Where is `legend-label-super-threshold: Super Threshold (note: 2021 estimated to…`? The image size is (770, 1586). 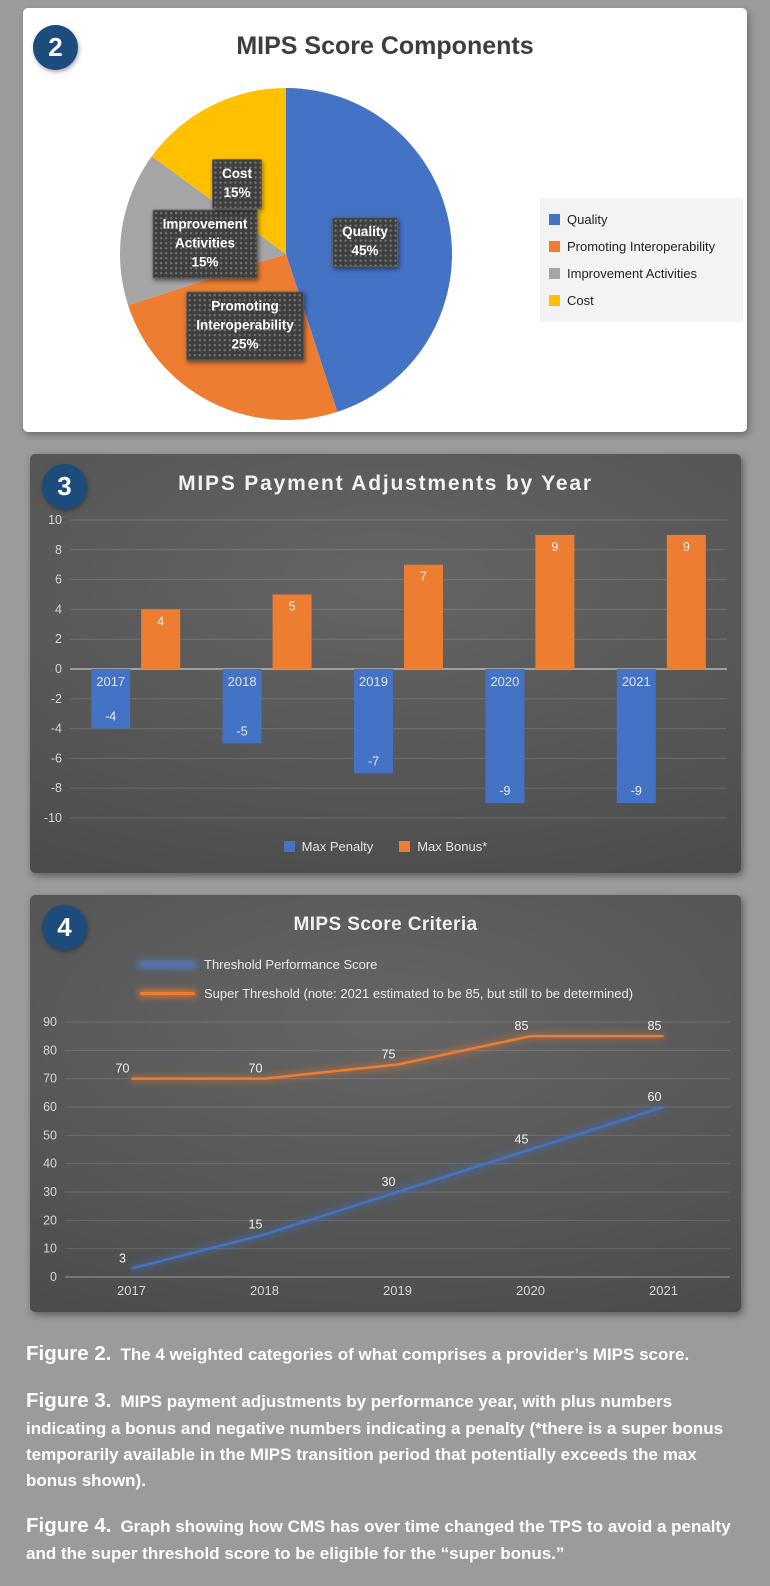
legend-label-super-threshold: Super Threshold (note: 2021 estimated to… is located at coordinates (419, 993).